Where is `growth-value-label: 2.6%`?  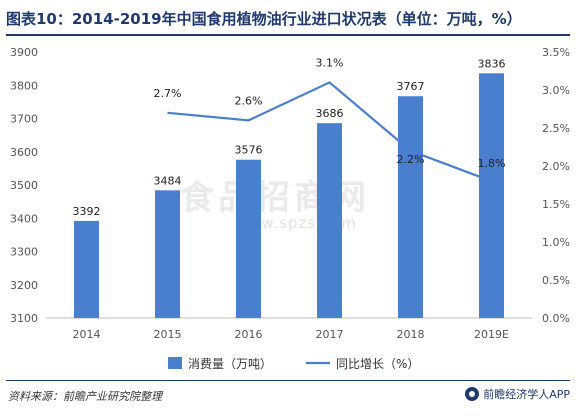 growth-value-label: 2.6% is located at coordinates (249, 100).